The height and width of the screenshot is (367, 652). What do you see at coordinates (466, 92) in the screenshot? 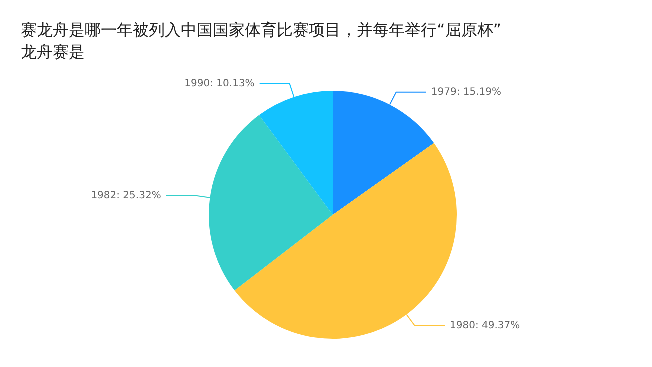
I see `slice-label: 1979: 15.19%` at bounding box center [466, 92].